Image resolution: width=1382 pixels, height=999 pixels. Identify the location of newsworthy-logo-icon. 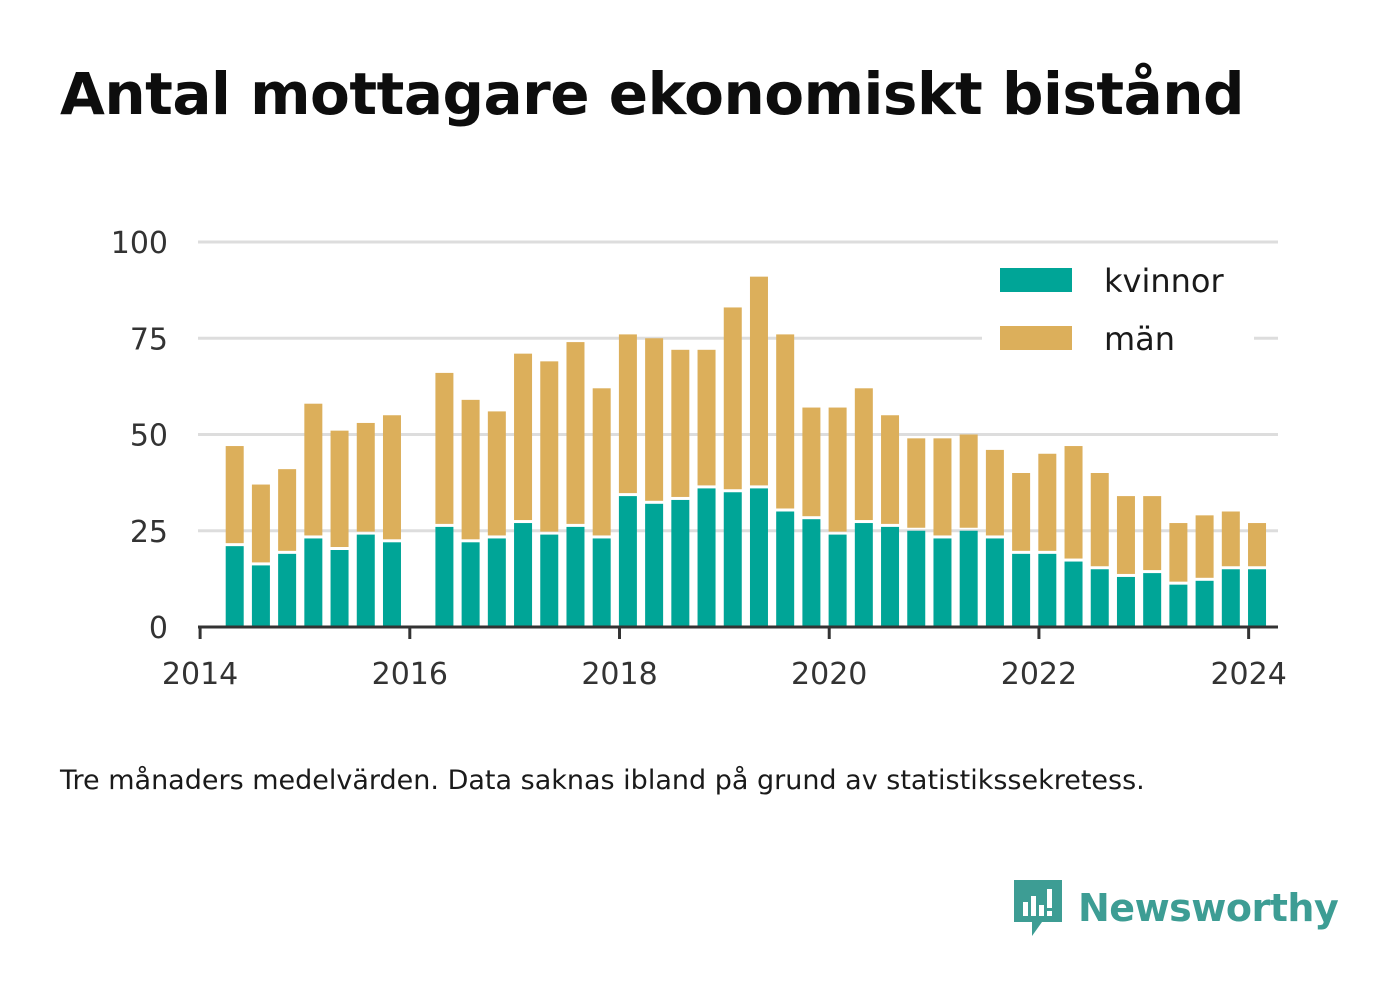
(1038, 908).